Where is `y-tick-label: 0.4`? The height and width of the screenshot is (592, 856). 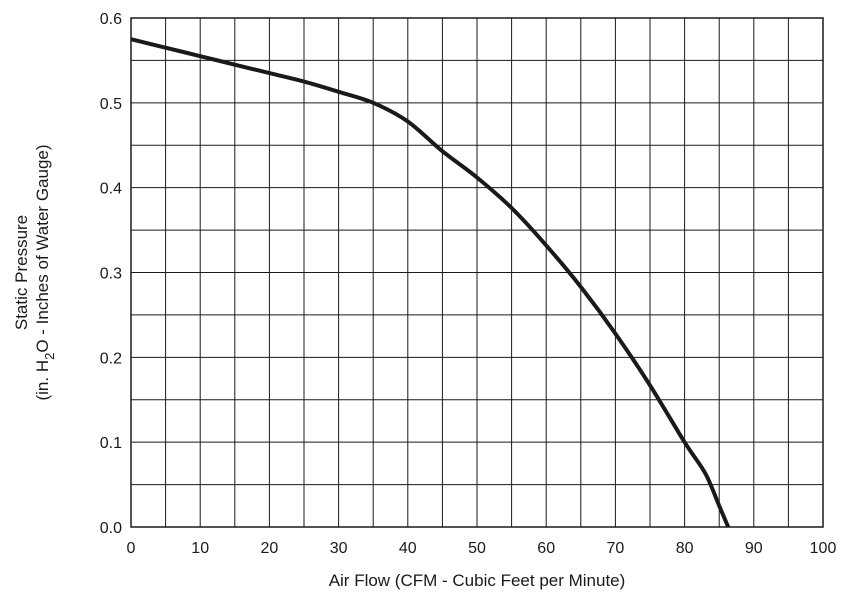 y-tick-label: 0.4 is located at coordinates (111, 189).